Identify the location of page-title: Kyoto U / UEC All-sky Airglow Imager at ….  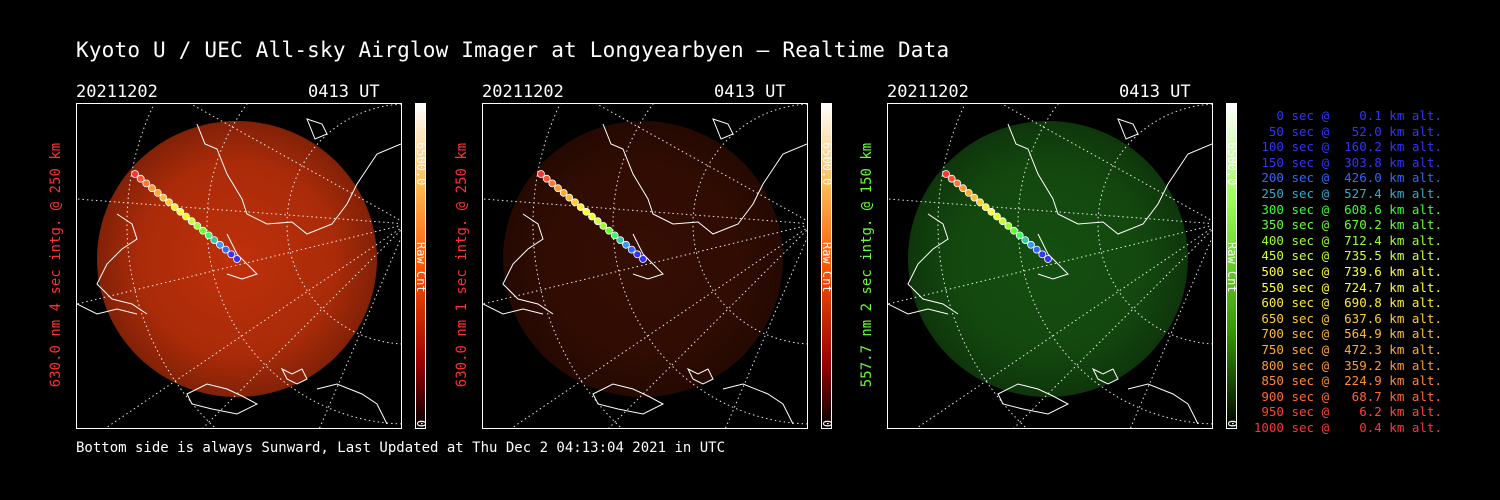
(513, 50).